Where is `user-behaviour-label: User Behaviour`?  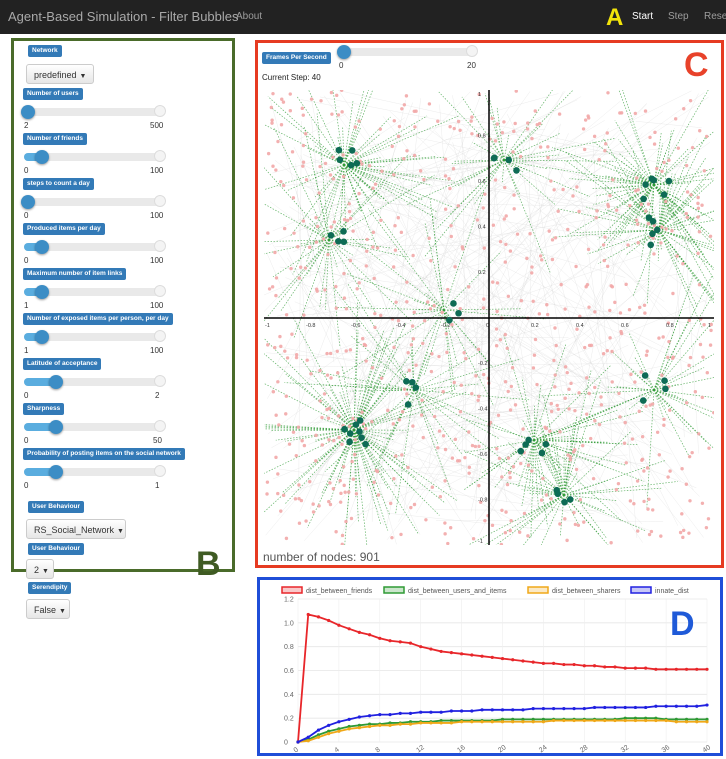 user-behaviour-label: User Behaviour is located at coordinates (56, 507).